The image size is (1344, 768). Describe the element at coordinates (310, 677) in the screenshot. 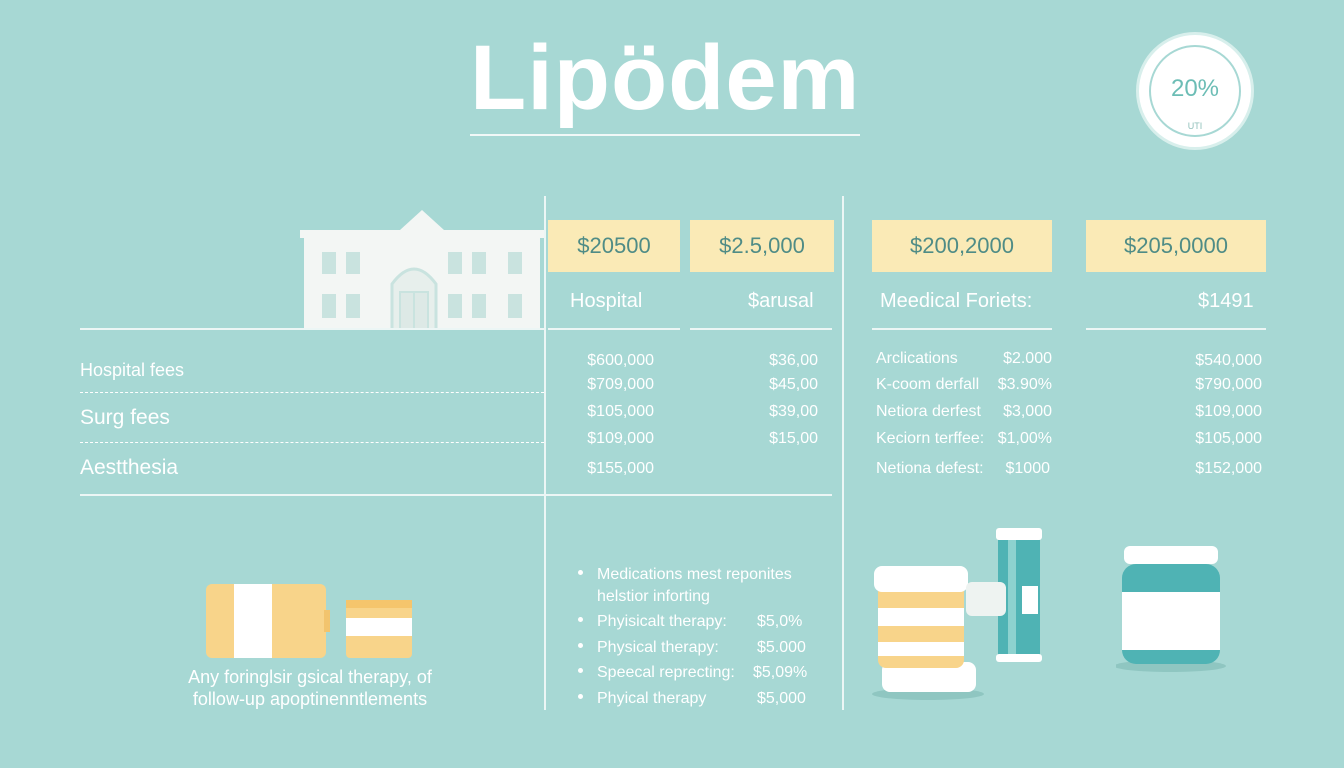

I see `footnote-line1: Any foringlsir gsical therapy, of` at that location.